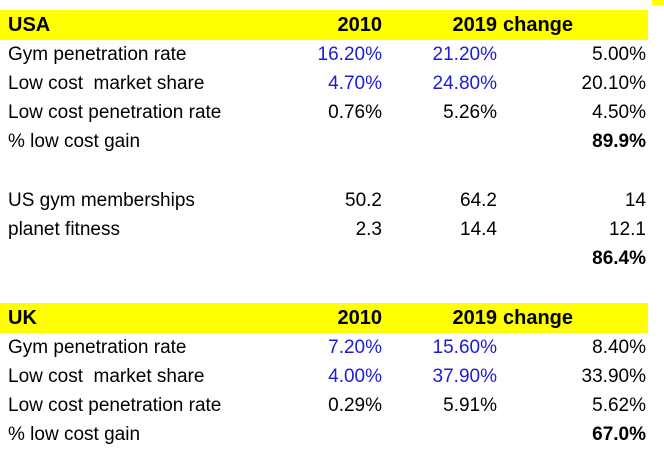 The width and height of the screenshot is (664, 450). I want to click on value-2019: 15.60%, so click(464, 347).